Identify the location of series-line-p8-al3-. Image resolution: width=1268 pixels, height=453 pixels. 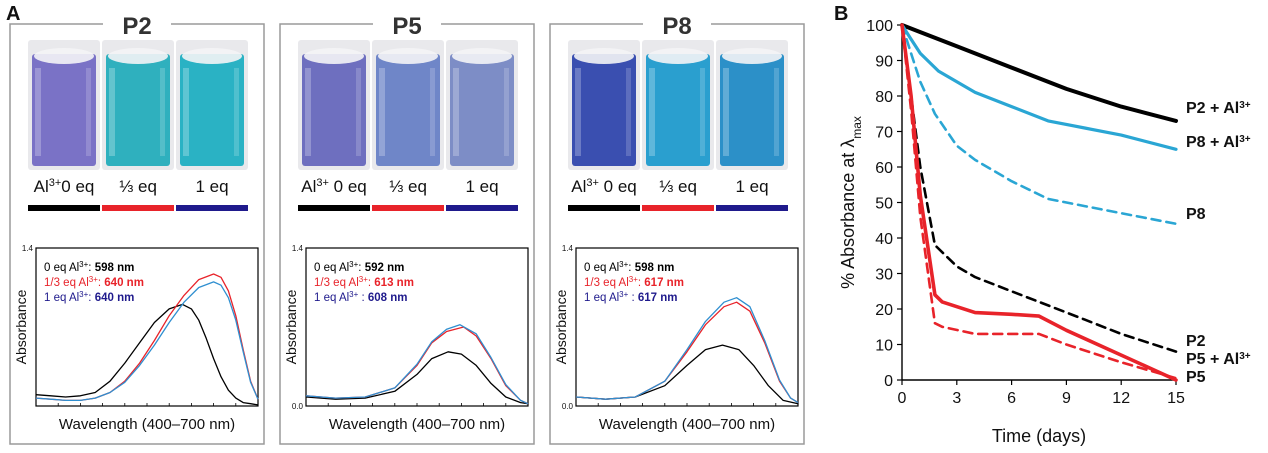
(1039, 87).